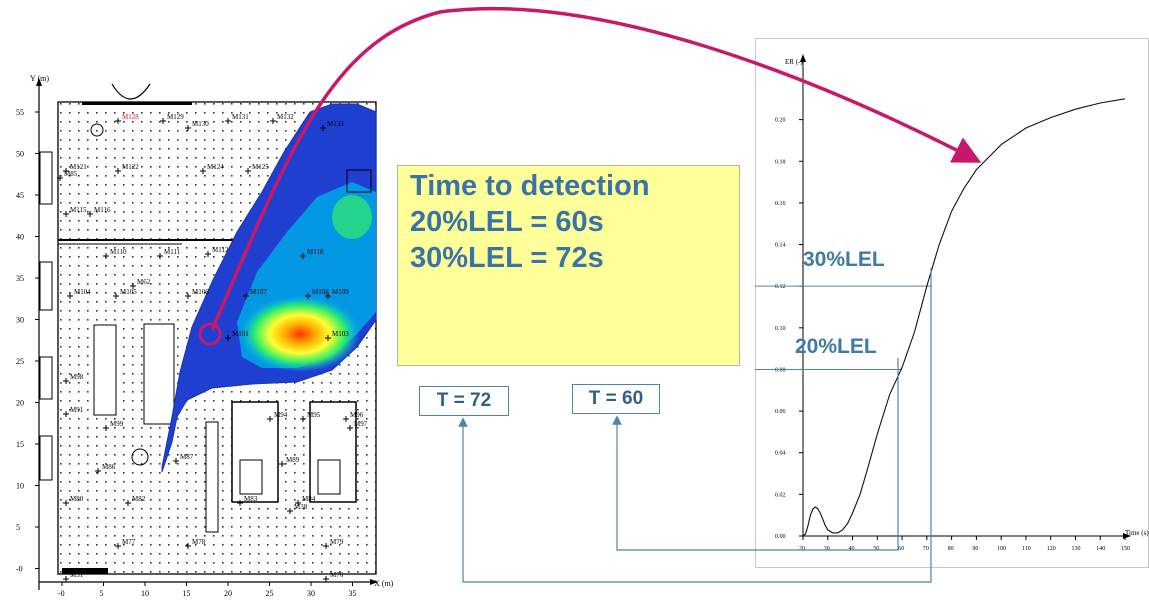  I want to click on chart-x-tick-label: 120, so click(1051, 549).